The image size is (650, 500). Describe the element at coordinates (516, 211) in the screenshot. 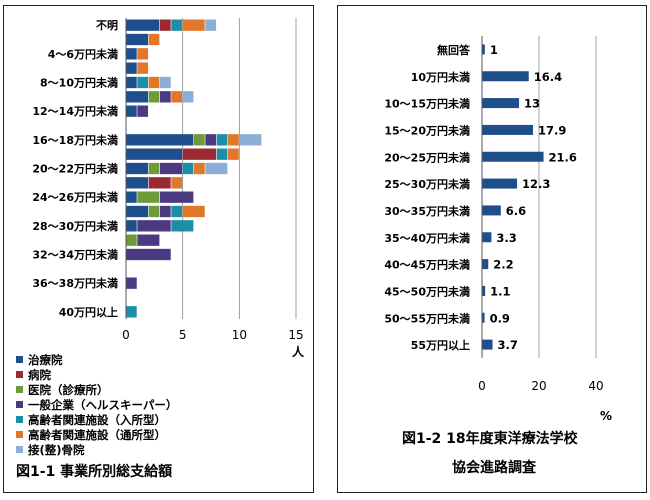

I see `data-label: 6.6` at that location.